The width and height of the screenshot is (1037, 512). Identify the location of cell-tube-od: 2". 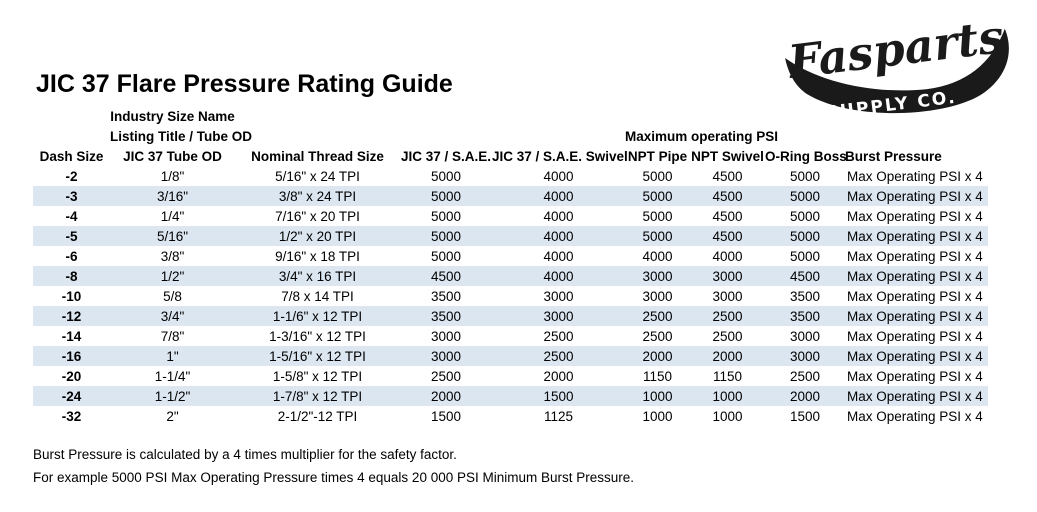
(172, 416).